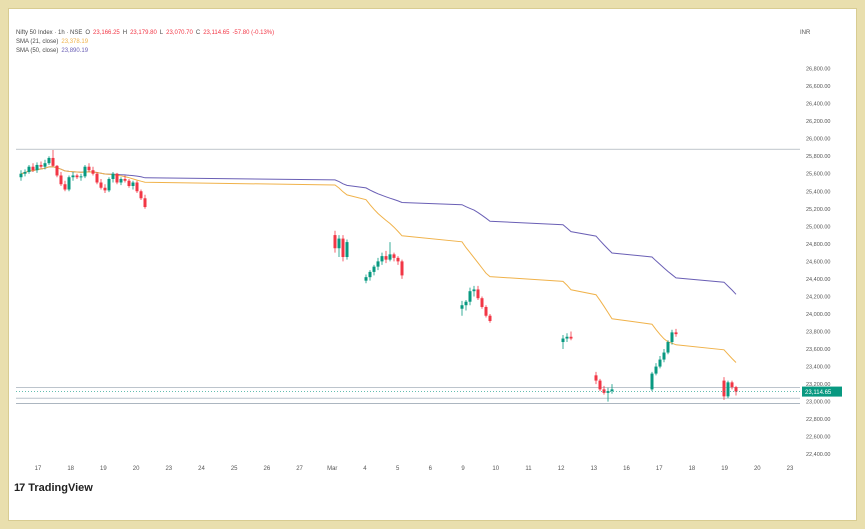  I want to click on x-tick-label: 18, so click(692, 469).